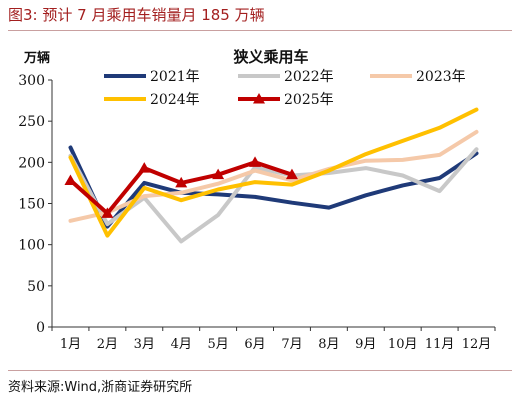 Image resolution: width=520 pixels, height=403 pixels. I want to click on y-tick-label: 250, so click(31, 122).